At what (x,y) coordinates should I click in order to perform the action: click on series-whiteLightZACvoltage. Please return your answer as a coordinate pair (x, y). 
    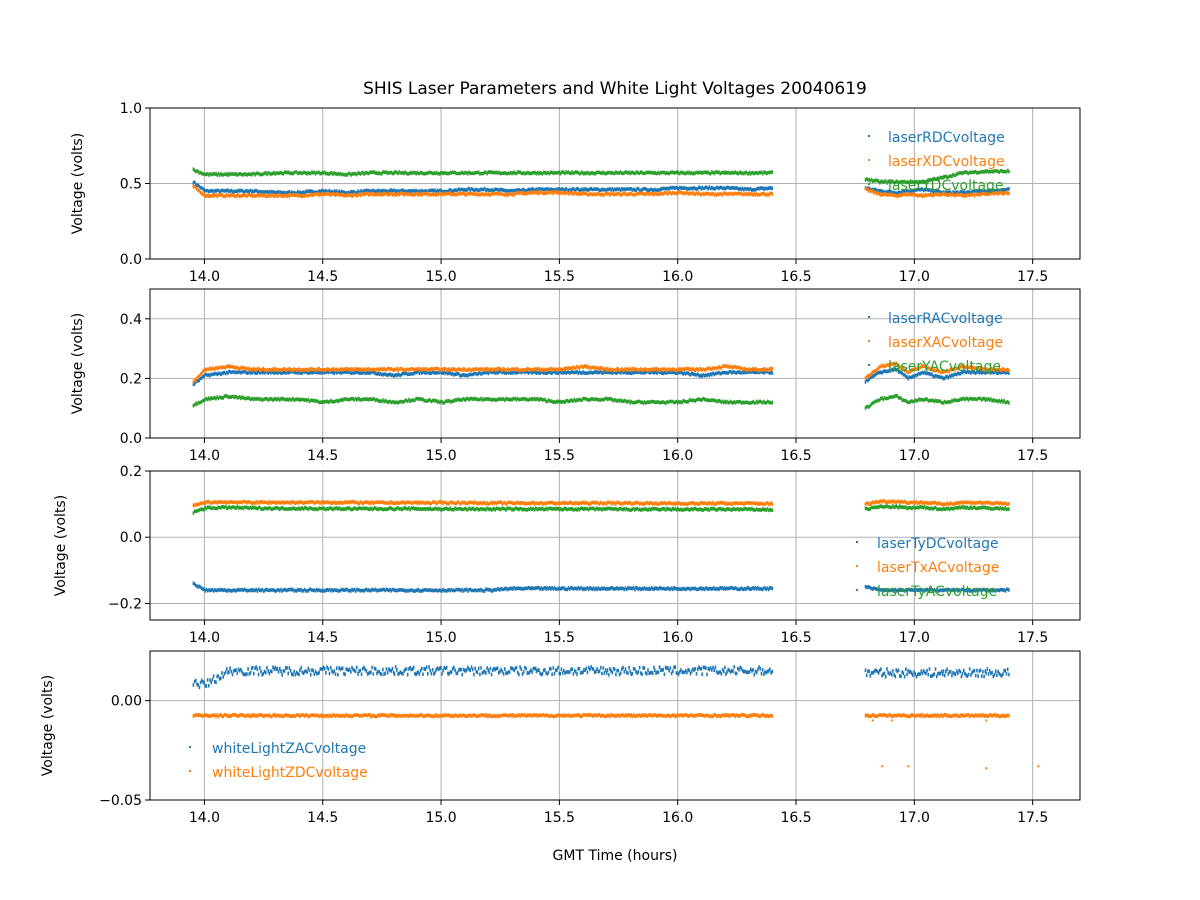
    Looking at the image, I should click on (601, 677).